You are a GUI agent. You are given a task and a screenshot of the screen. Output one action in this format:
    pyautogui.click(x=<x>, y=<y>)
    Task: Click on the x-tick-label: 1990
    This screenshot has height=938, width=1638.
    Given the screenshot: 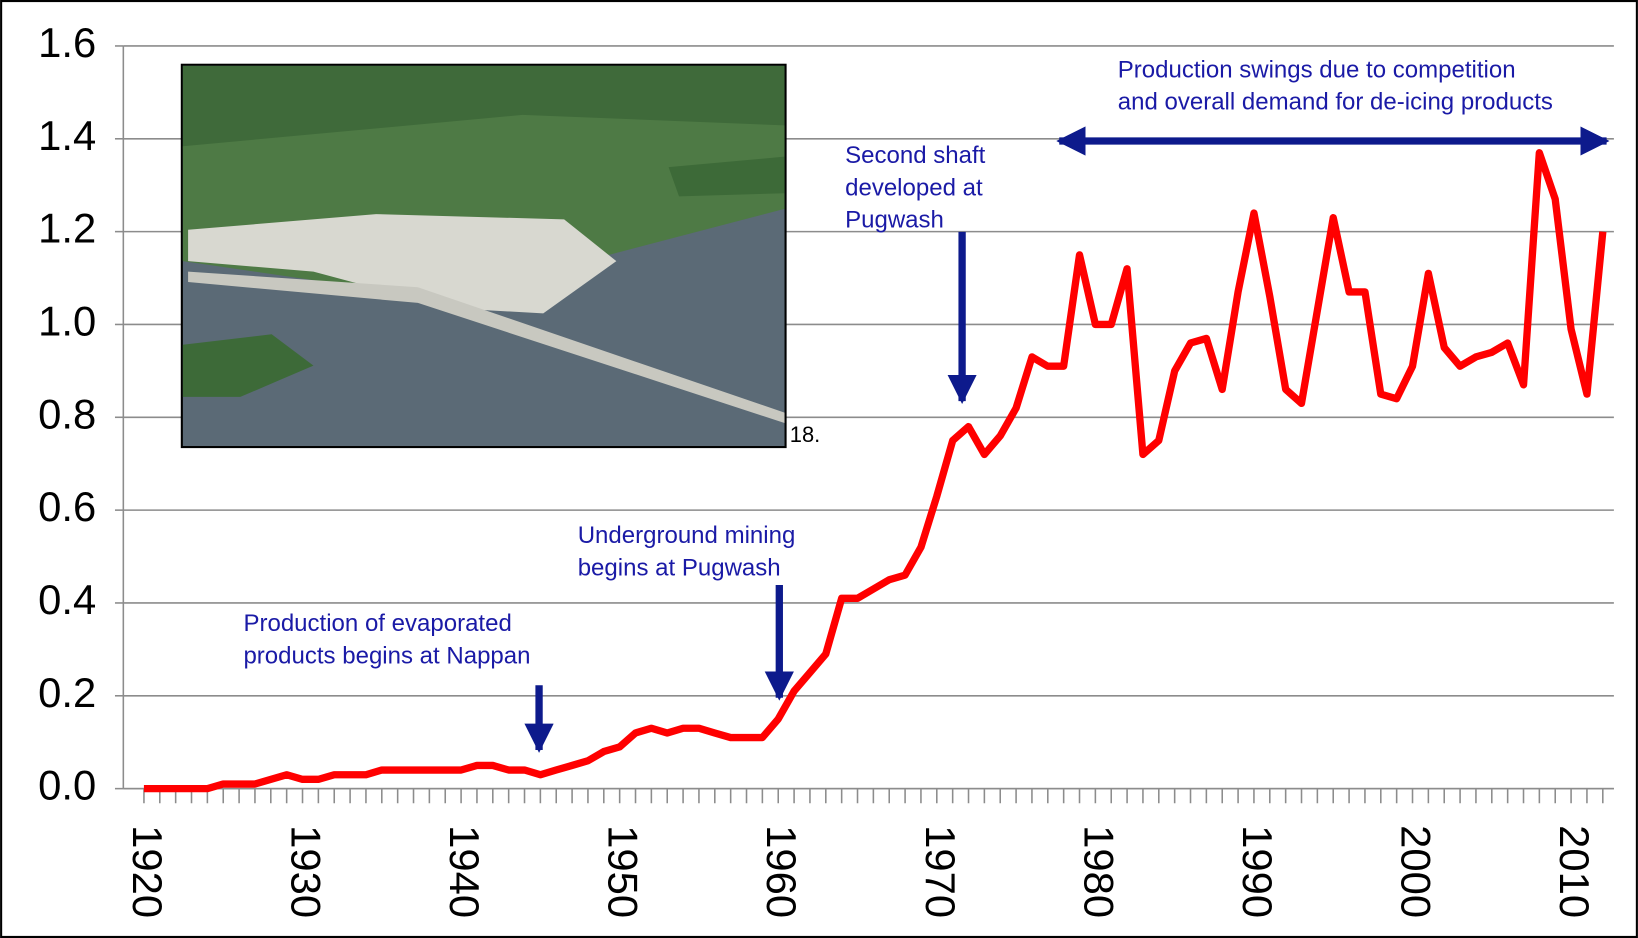 What is the action you would take?
    pyautogui.click(x=1257, y=871)
    